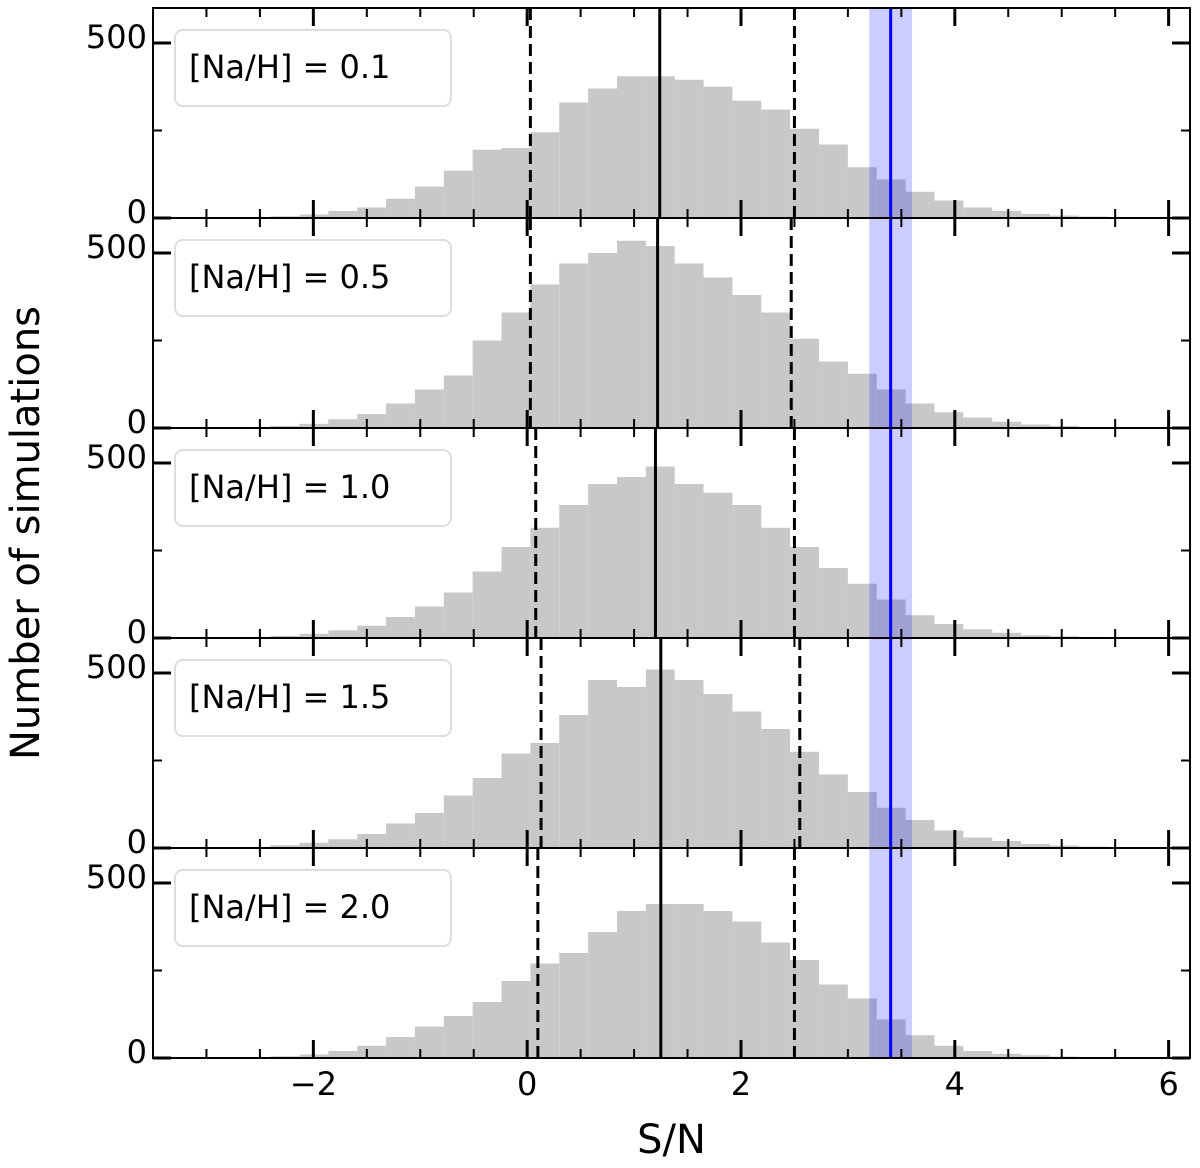  I want to click on annotation: [Na/H] = 0.5, so click(289, 277).